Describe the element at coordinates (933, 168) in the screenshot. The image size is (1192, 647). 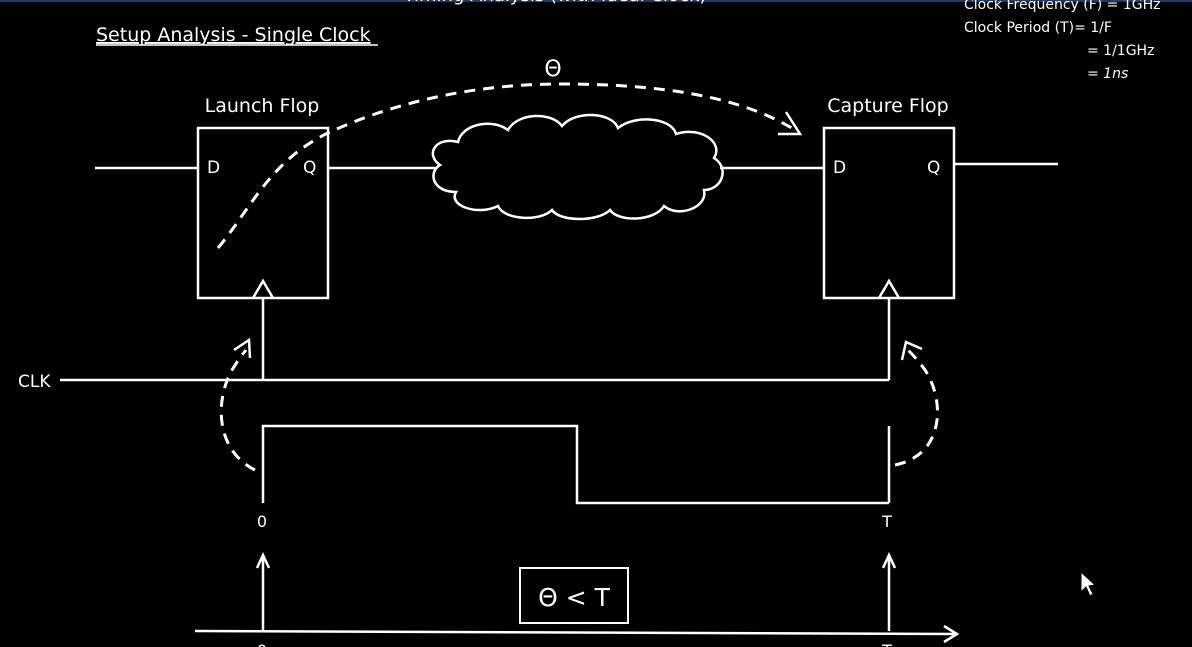
I see `capture-flop-q-pin: Q` at that location.